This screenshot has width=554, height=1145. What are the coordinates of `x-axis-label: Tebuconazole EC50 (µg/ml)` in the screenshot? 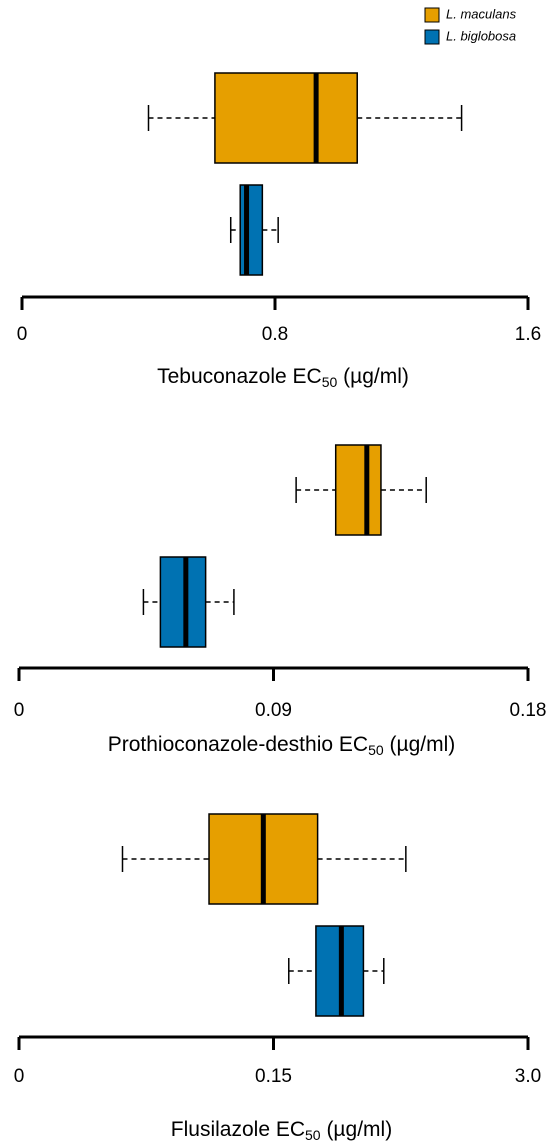 It's located at (283, 377).